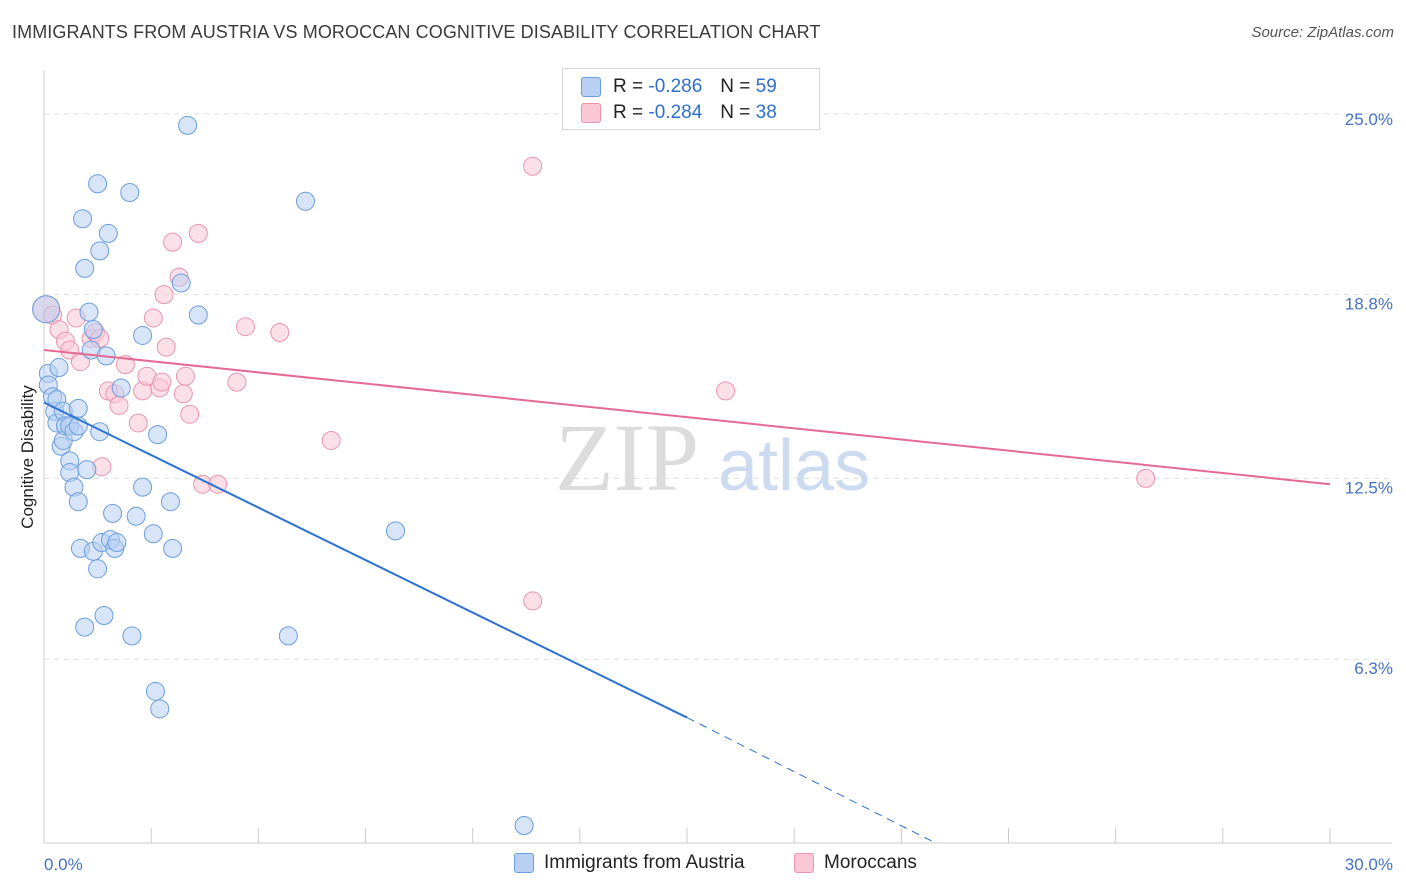  What do you see at coordinates (644, 862) in the screenshot?
I see `legend-label: Immigrants from Austria` at bounding box center [644, 862].